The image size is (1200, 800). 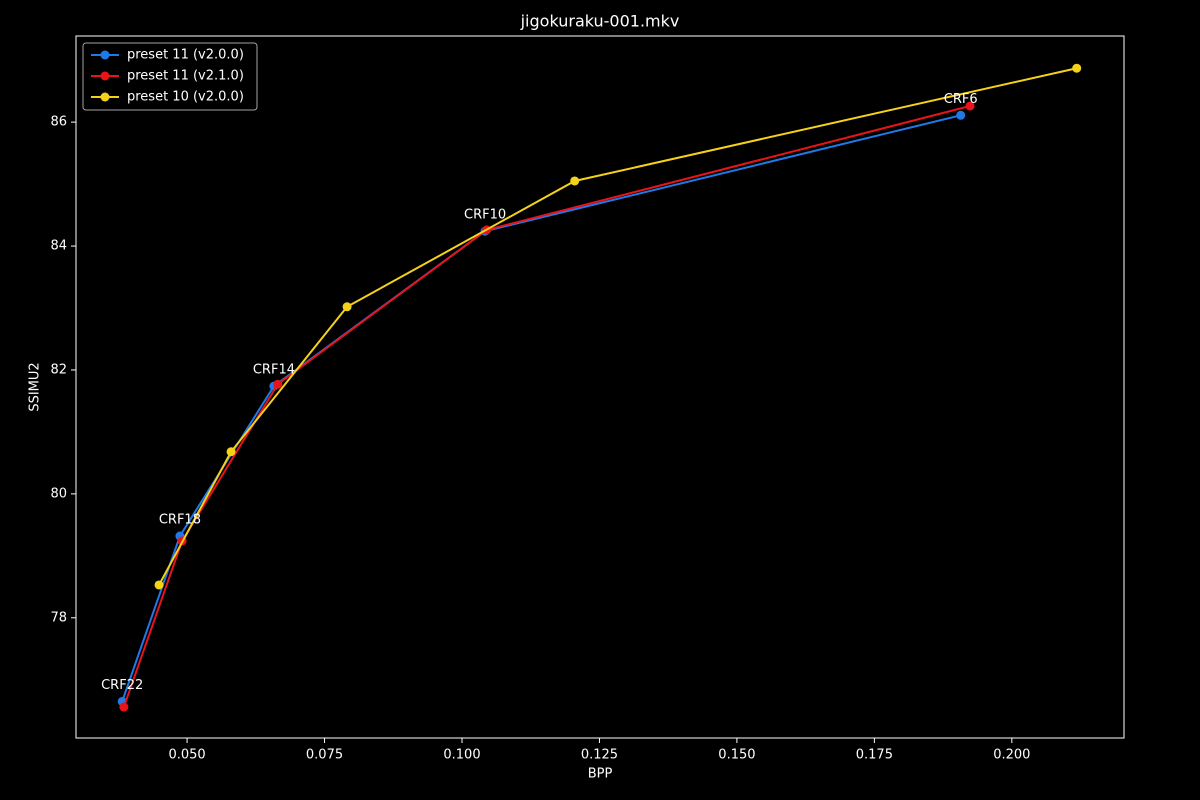 What do you see at coordinates (58, 369) in the screenshot?
I see `y-tick-label: 82` at bounding box center [58, 369].